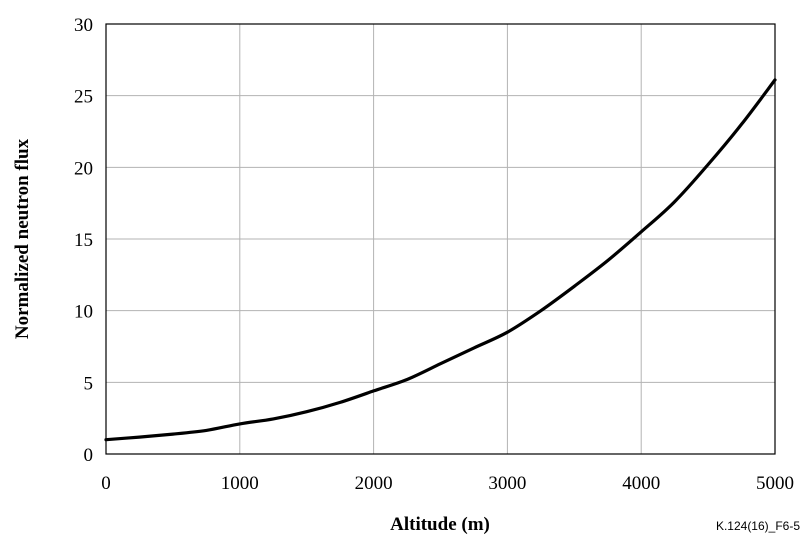 The width and height of the screenshot is (804, 535). I want to click on y-tick-label: 25, so click(83, 97).